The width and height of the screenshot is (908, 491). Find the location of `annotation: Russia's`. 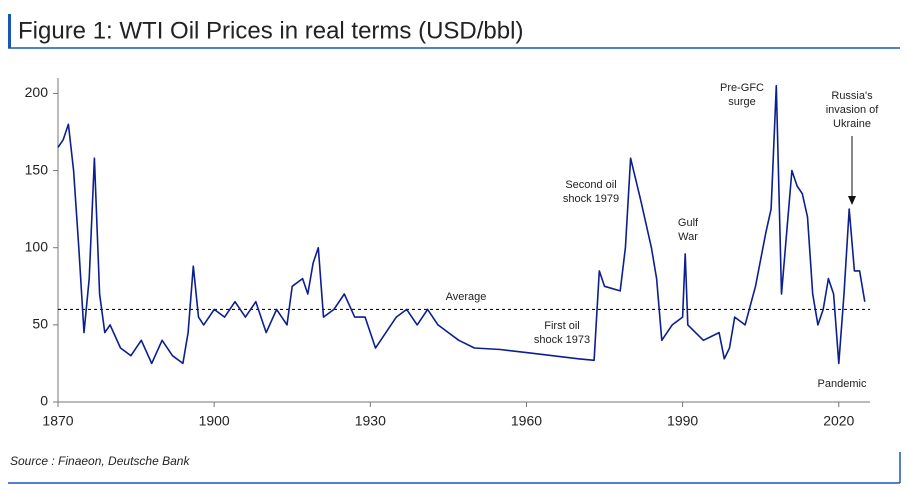

annotation: Russia's is located at coordinates (852, 96).